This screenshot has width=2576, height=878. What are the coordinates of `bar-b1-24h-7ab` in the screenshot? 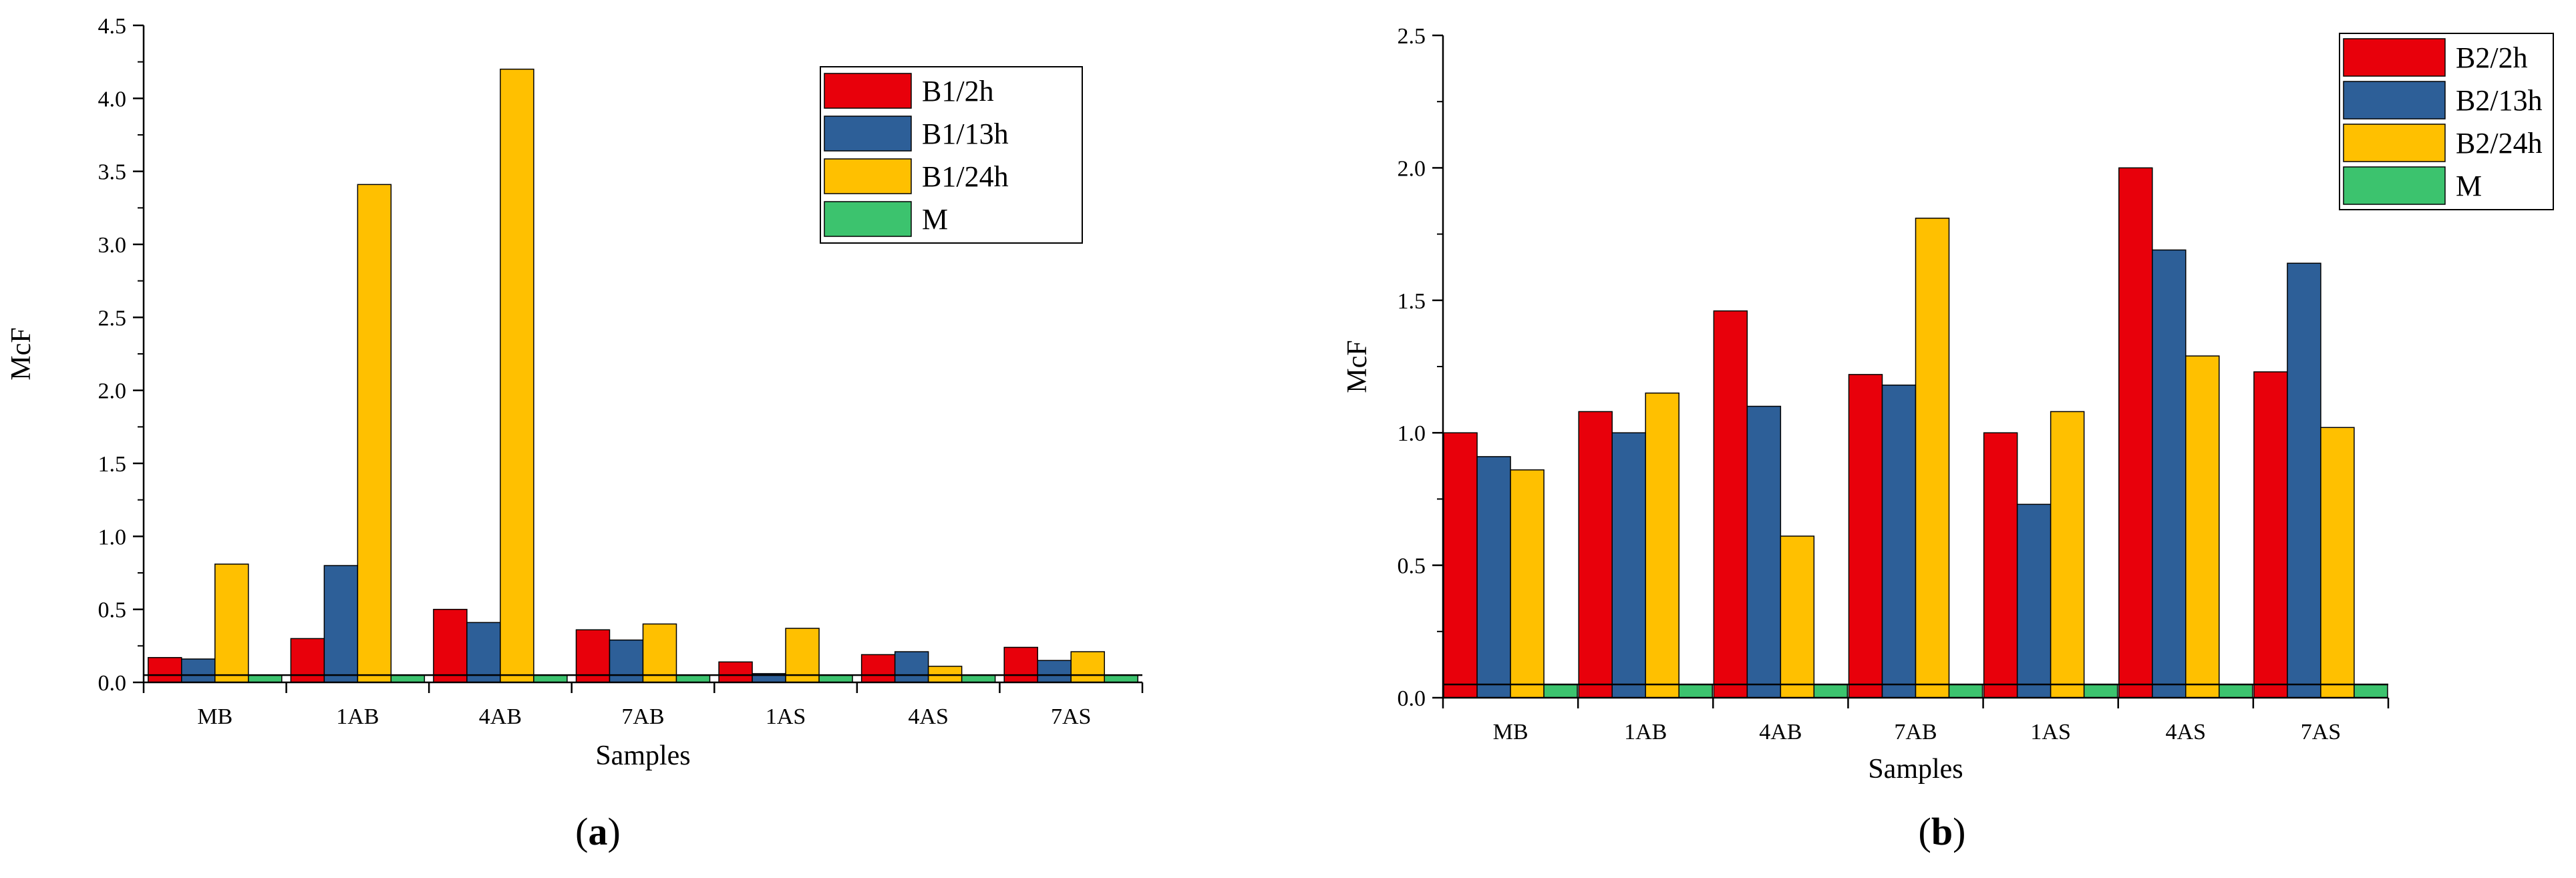 It's located at (659, 653).